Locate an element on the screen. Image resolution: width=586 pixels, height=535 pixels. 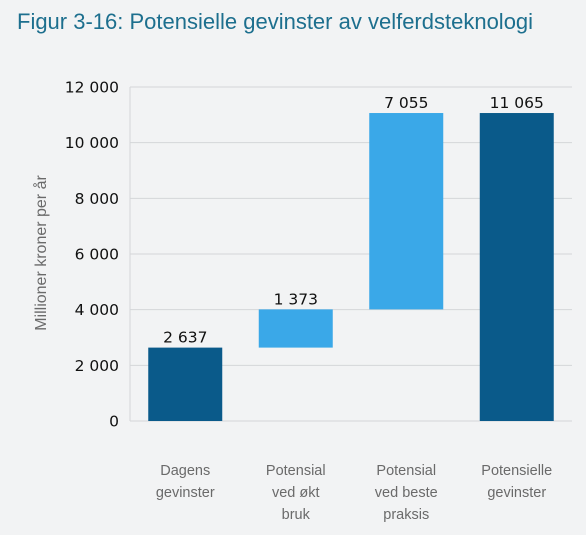
y-tick-label: 12 000 is located at coordinates (92, 88).